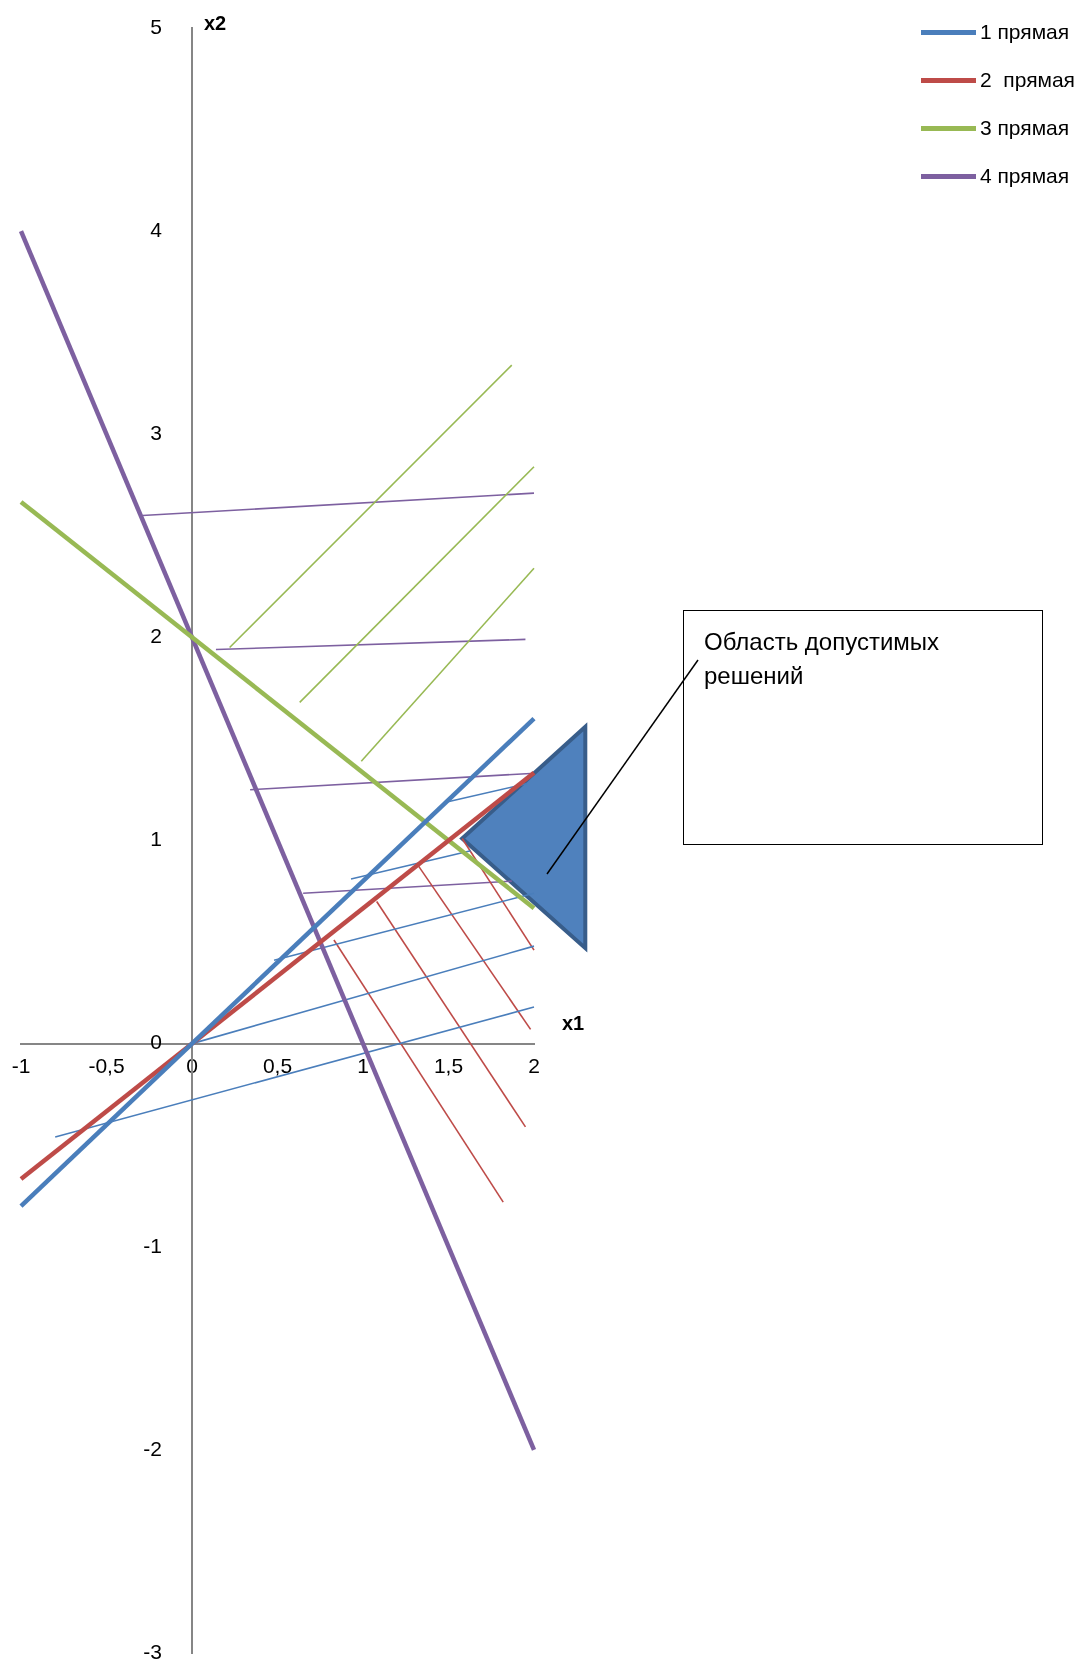 This screenshot has width=1079, height=1666. I want to click on y-axis-title: x2, so click(215, 23).